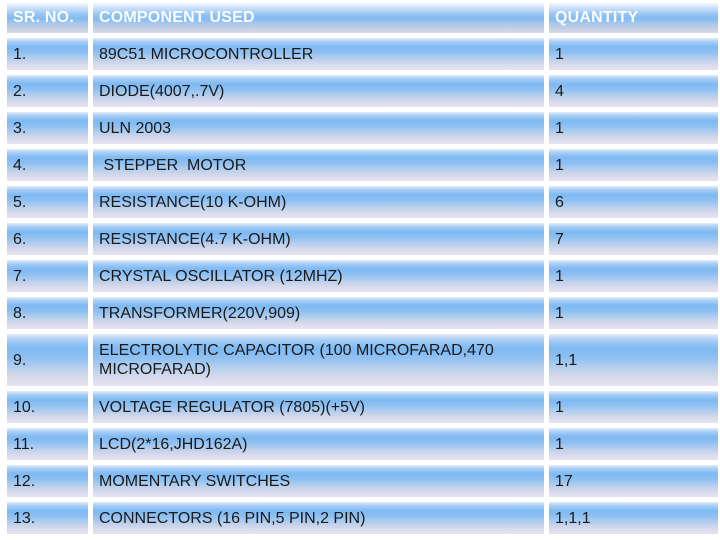 The height and width of the screenshot is (540, 720). What do you see at coordinates (633, 18) in the screenshot?
I see `column-header-quantity: QUANTITY` at bounding box center [633, 18].